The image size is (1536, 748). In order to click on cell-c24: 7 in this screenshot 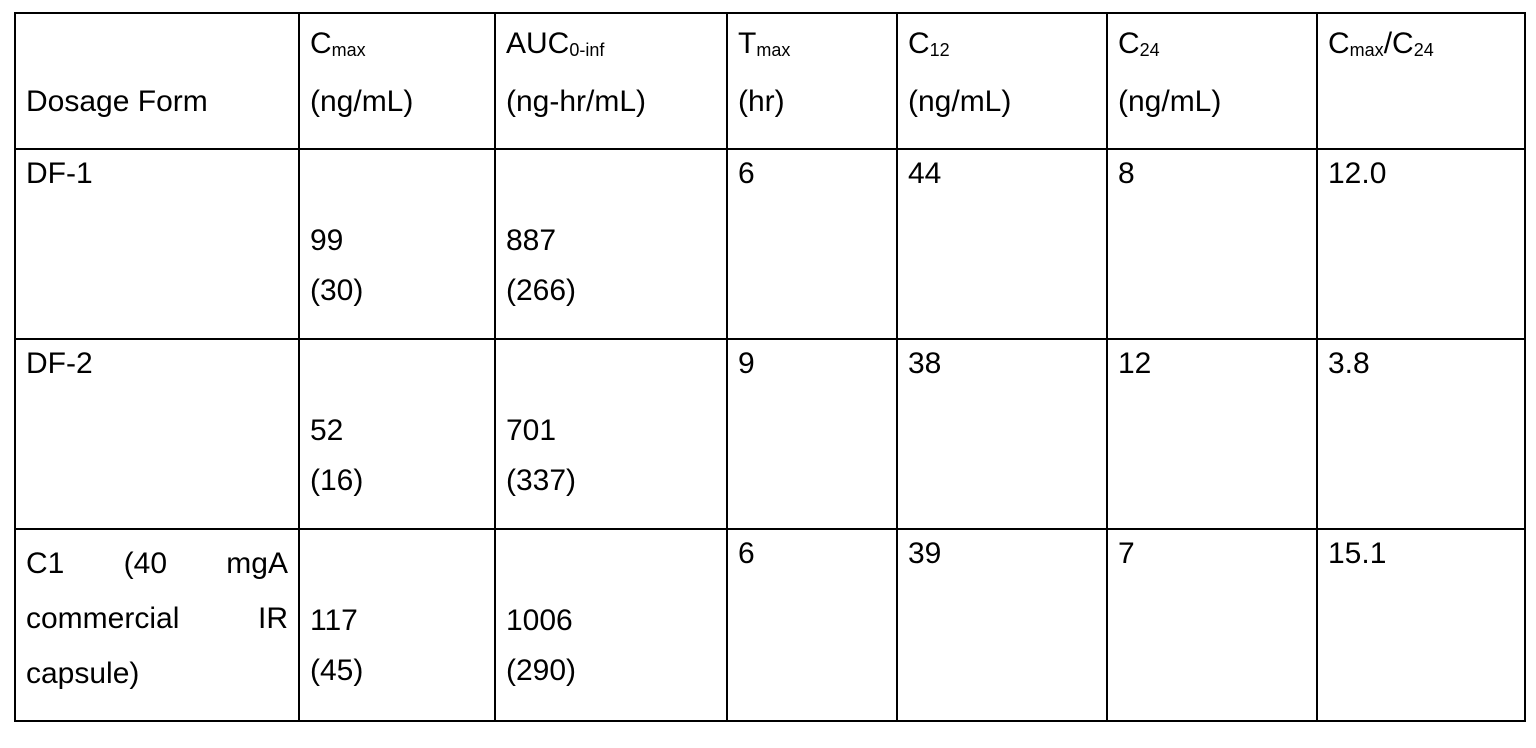, I will do `click(1212, 625)`.